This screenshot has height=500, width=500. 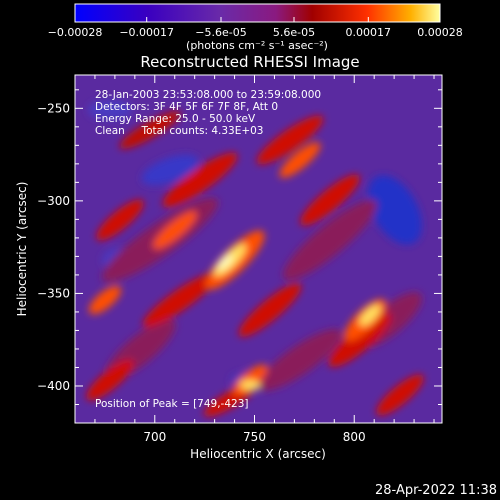 I want to click on colorbar, so click(x=257, y=13).